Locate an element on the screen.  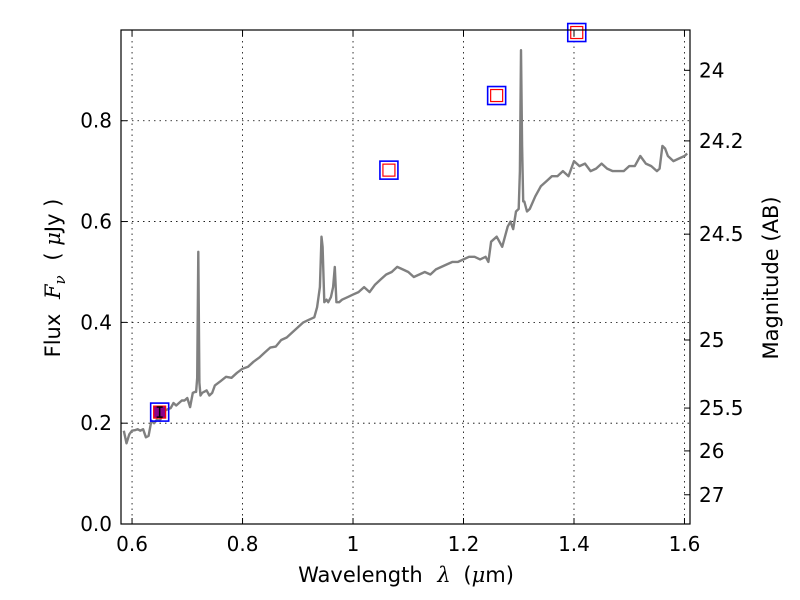
y-axis-label: Flux Fν ( μJy ) is located at coordinates (55, 278).